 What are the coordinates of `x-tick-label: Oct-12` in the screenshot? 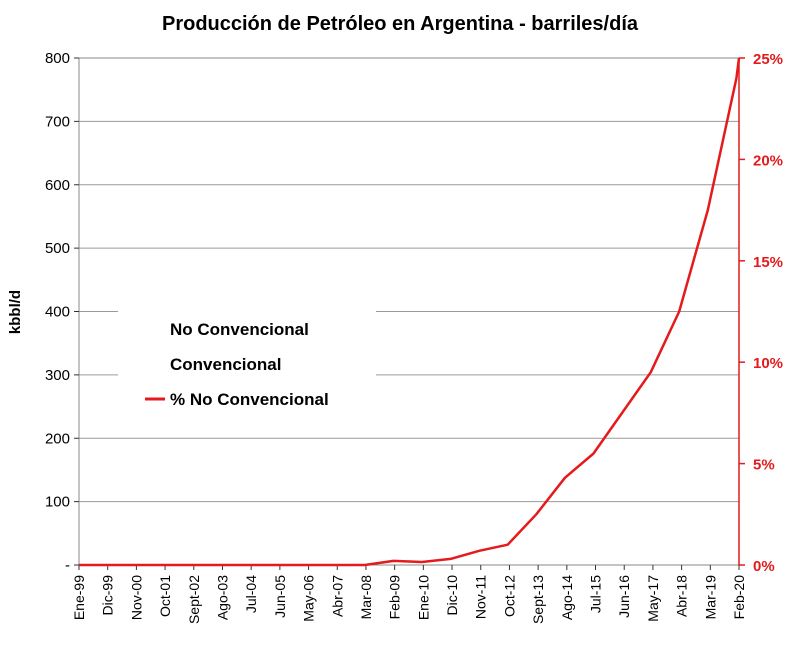 It's located at (509, 596).